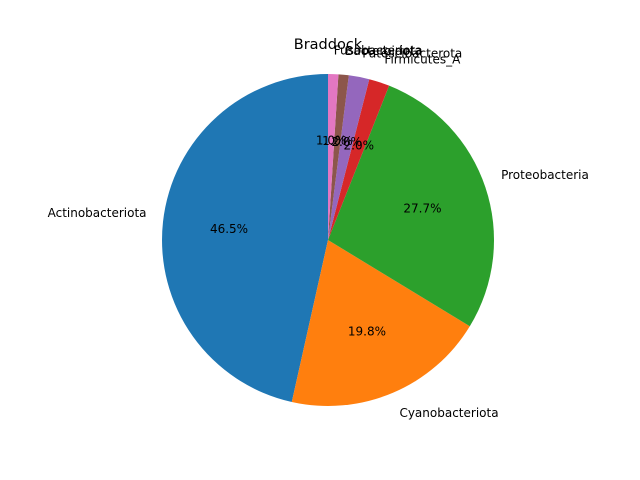 The image size is (640, 480). Describe the element at coordinates (367, 332) in the screenshot. I see `slice-percent-cyanobacteriota: 19.8%` at that location.